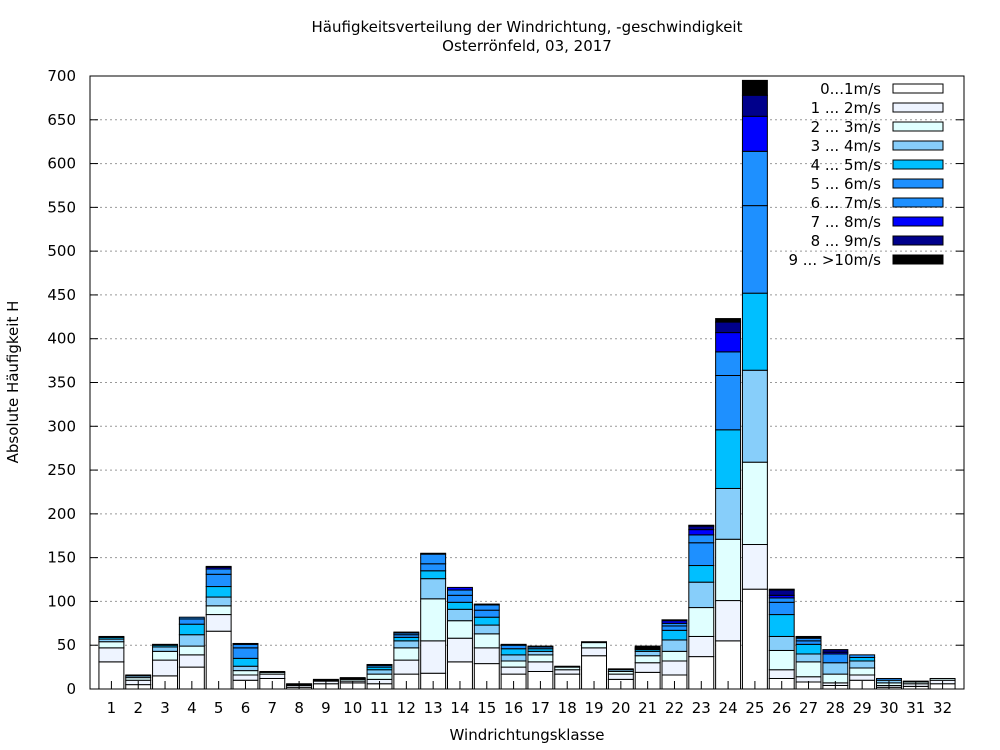 The image size is (1000, 750). I want to click on x-tick-label: 23, so click(701, 708).